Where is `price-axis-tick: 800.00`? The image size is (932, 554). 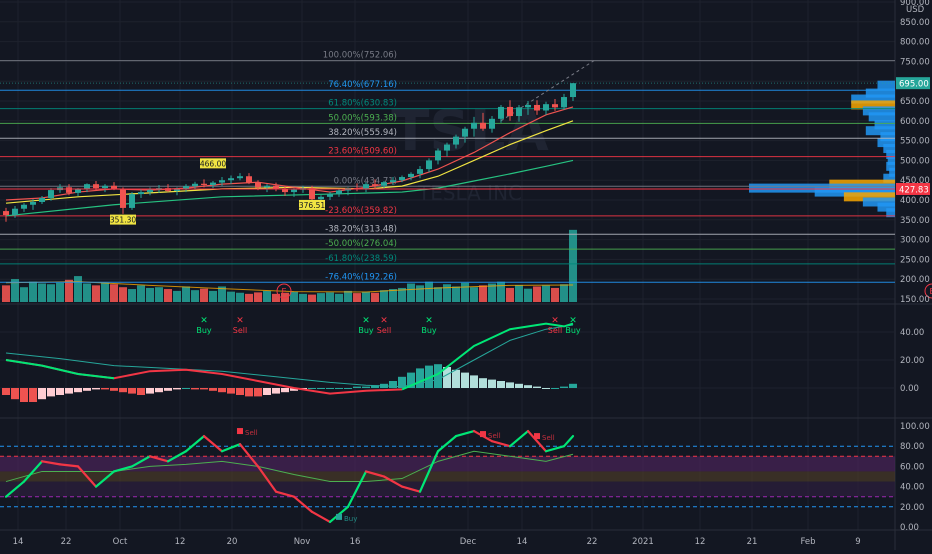 price-axis-tick: 800.00 is located at coordinates (915, 43).